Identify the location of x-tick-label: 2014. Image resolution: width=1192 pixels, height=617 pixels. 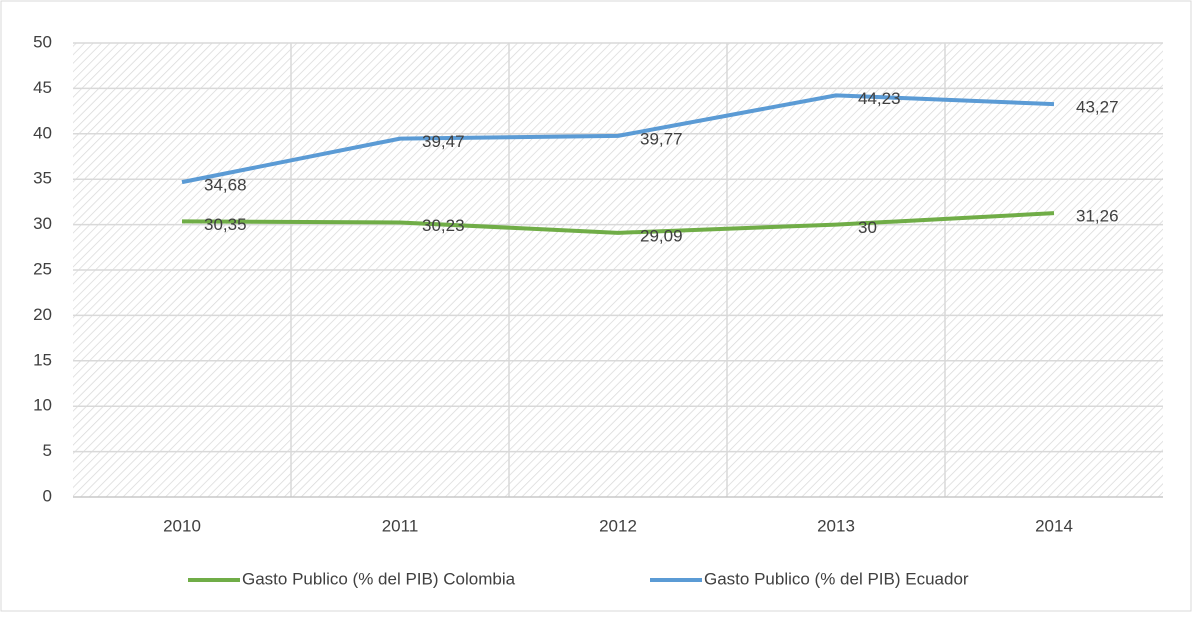
(1054, 525).